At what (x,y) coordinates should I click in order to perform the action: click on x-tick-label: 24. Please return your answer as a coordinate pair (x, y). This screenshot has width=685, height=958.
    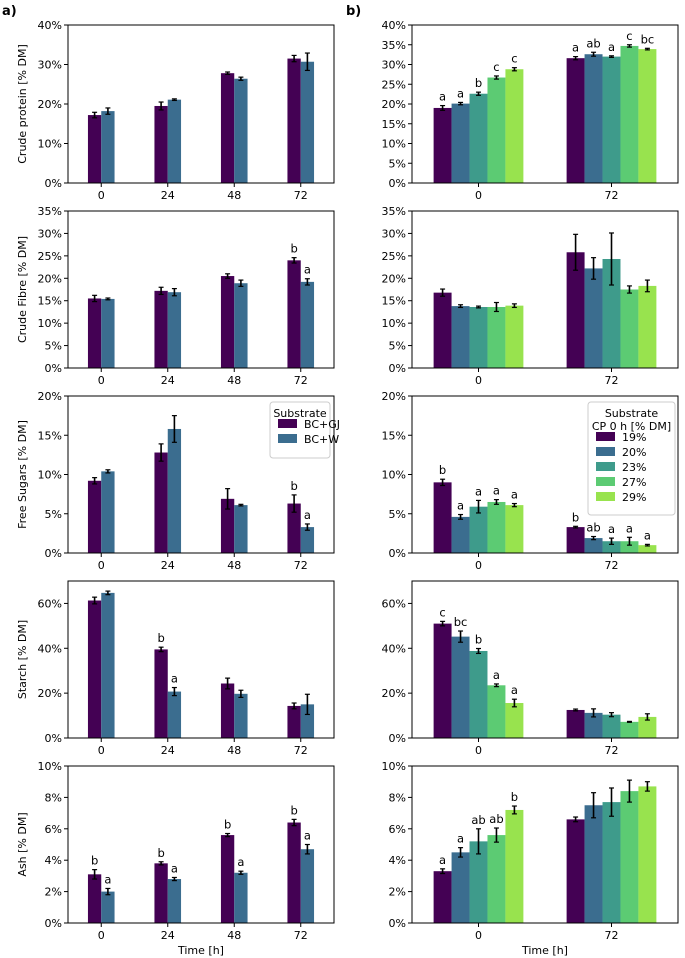
    Looking at the image, I should click on (168, 565).